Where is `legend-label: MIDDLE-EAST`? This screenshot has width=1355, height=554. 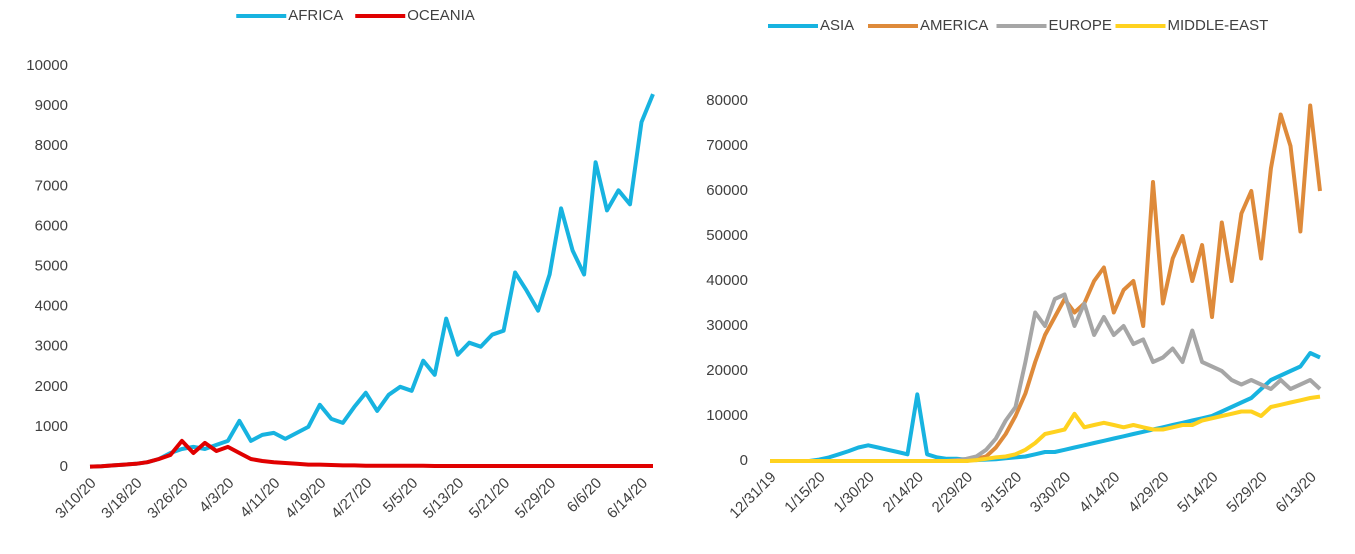 legend-label: MIDDLE-EAST is located at coordinates (1218, 25).